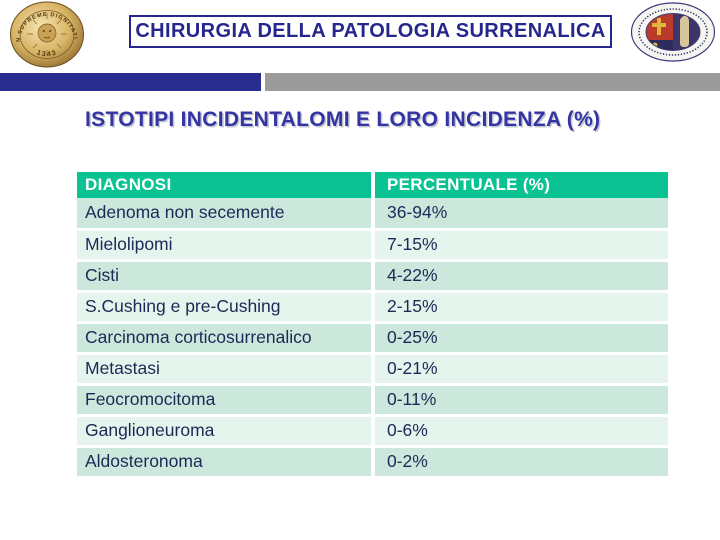 Image resolution: width=720 pixels, height=540 pixels. I want to click on university-hospital-crest-logo, so click(673, 32).